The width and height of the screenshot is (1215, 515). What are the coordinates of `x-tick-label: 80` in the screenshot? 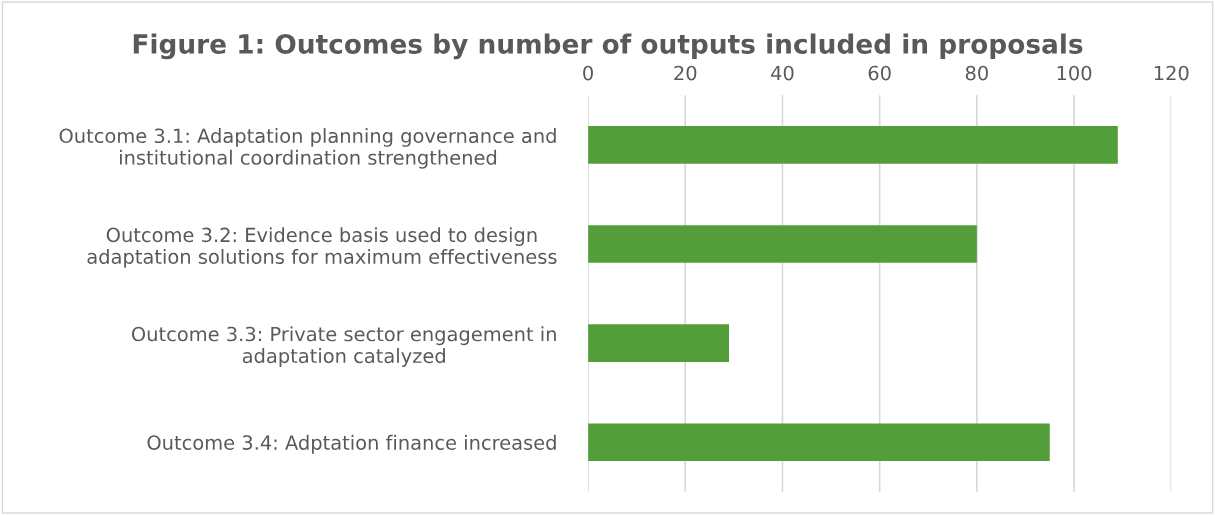 It's located at (976, 73).